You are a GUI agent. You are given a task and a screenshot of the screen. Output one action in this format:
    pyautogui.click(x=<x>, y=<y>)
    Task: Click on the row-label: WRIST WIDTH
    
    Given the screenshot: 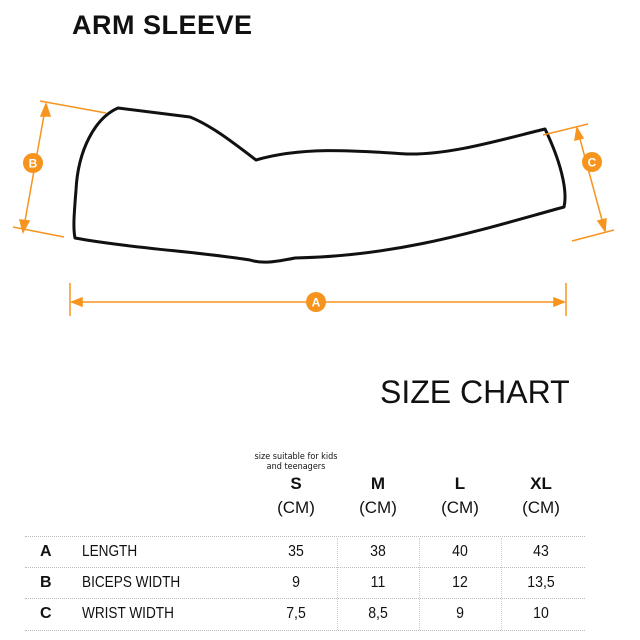 What is the action you would take?
    pyautogui.click(x=128, y=613)
    